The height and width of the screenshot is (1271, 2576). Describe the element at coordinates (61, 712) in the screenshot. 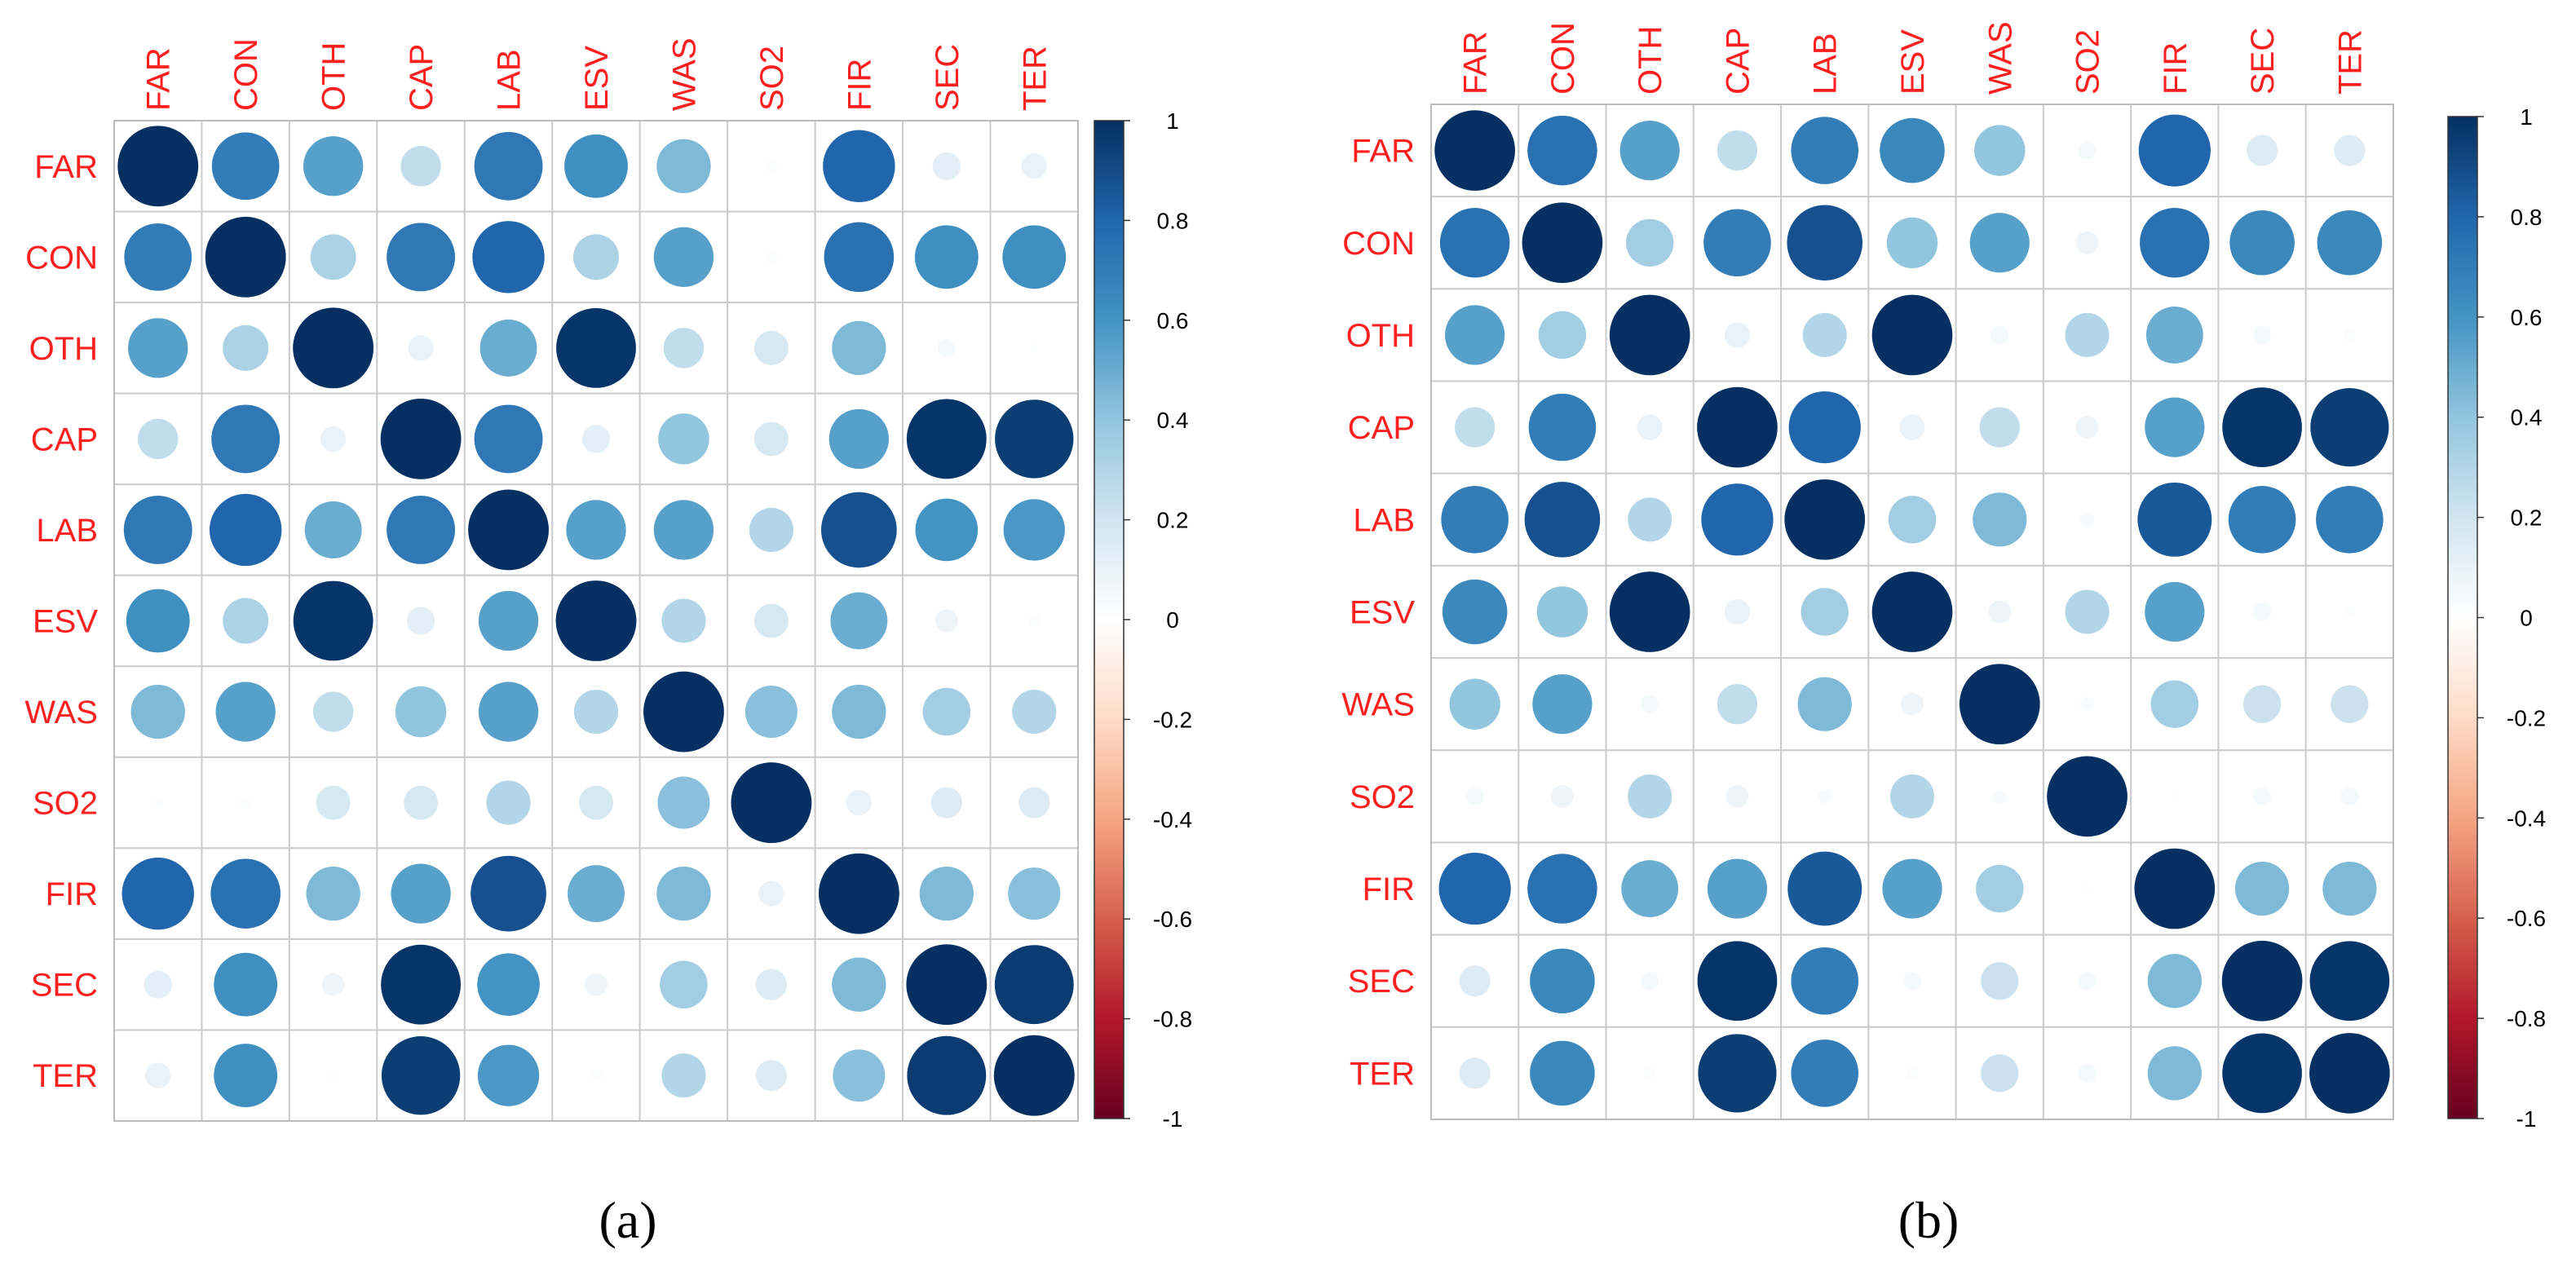

I see `row-label: WAS` at that location.